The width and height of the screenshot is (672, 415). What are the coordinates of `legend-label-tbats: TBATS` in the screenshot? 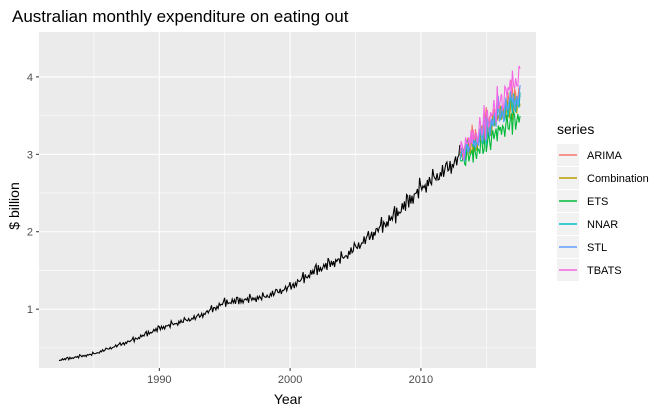 It's located at (604, 271).